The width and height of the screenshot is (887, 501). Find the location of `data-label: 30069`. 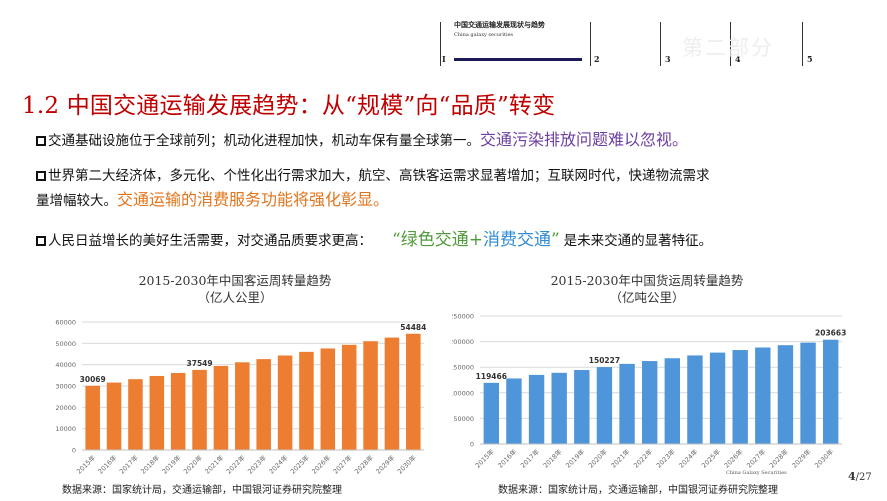

data-label: 30069 is located at coordinates (93, 379).